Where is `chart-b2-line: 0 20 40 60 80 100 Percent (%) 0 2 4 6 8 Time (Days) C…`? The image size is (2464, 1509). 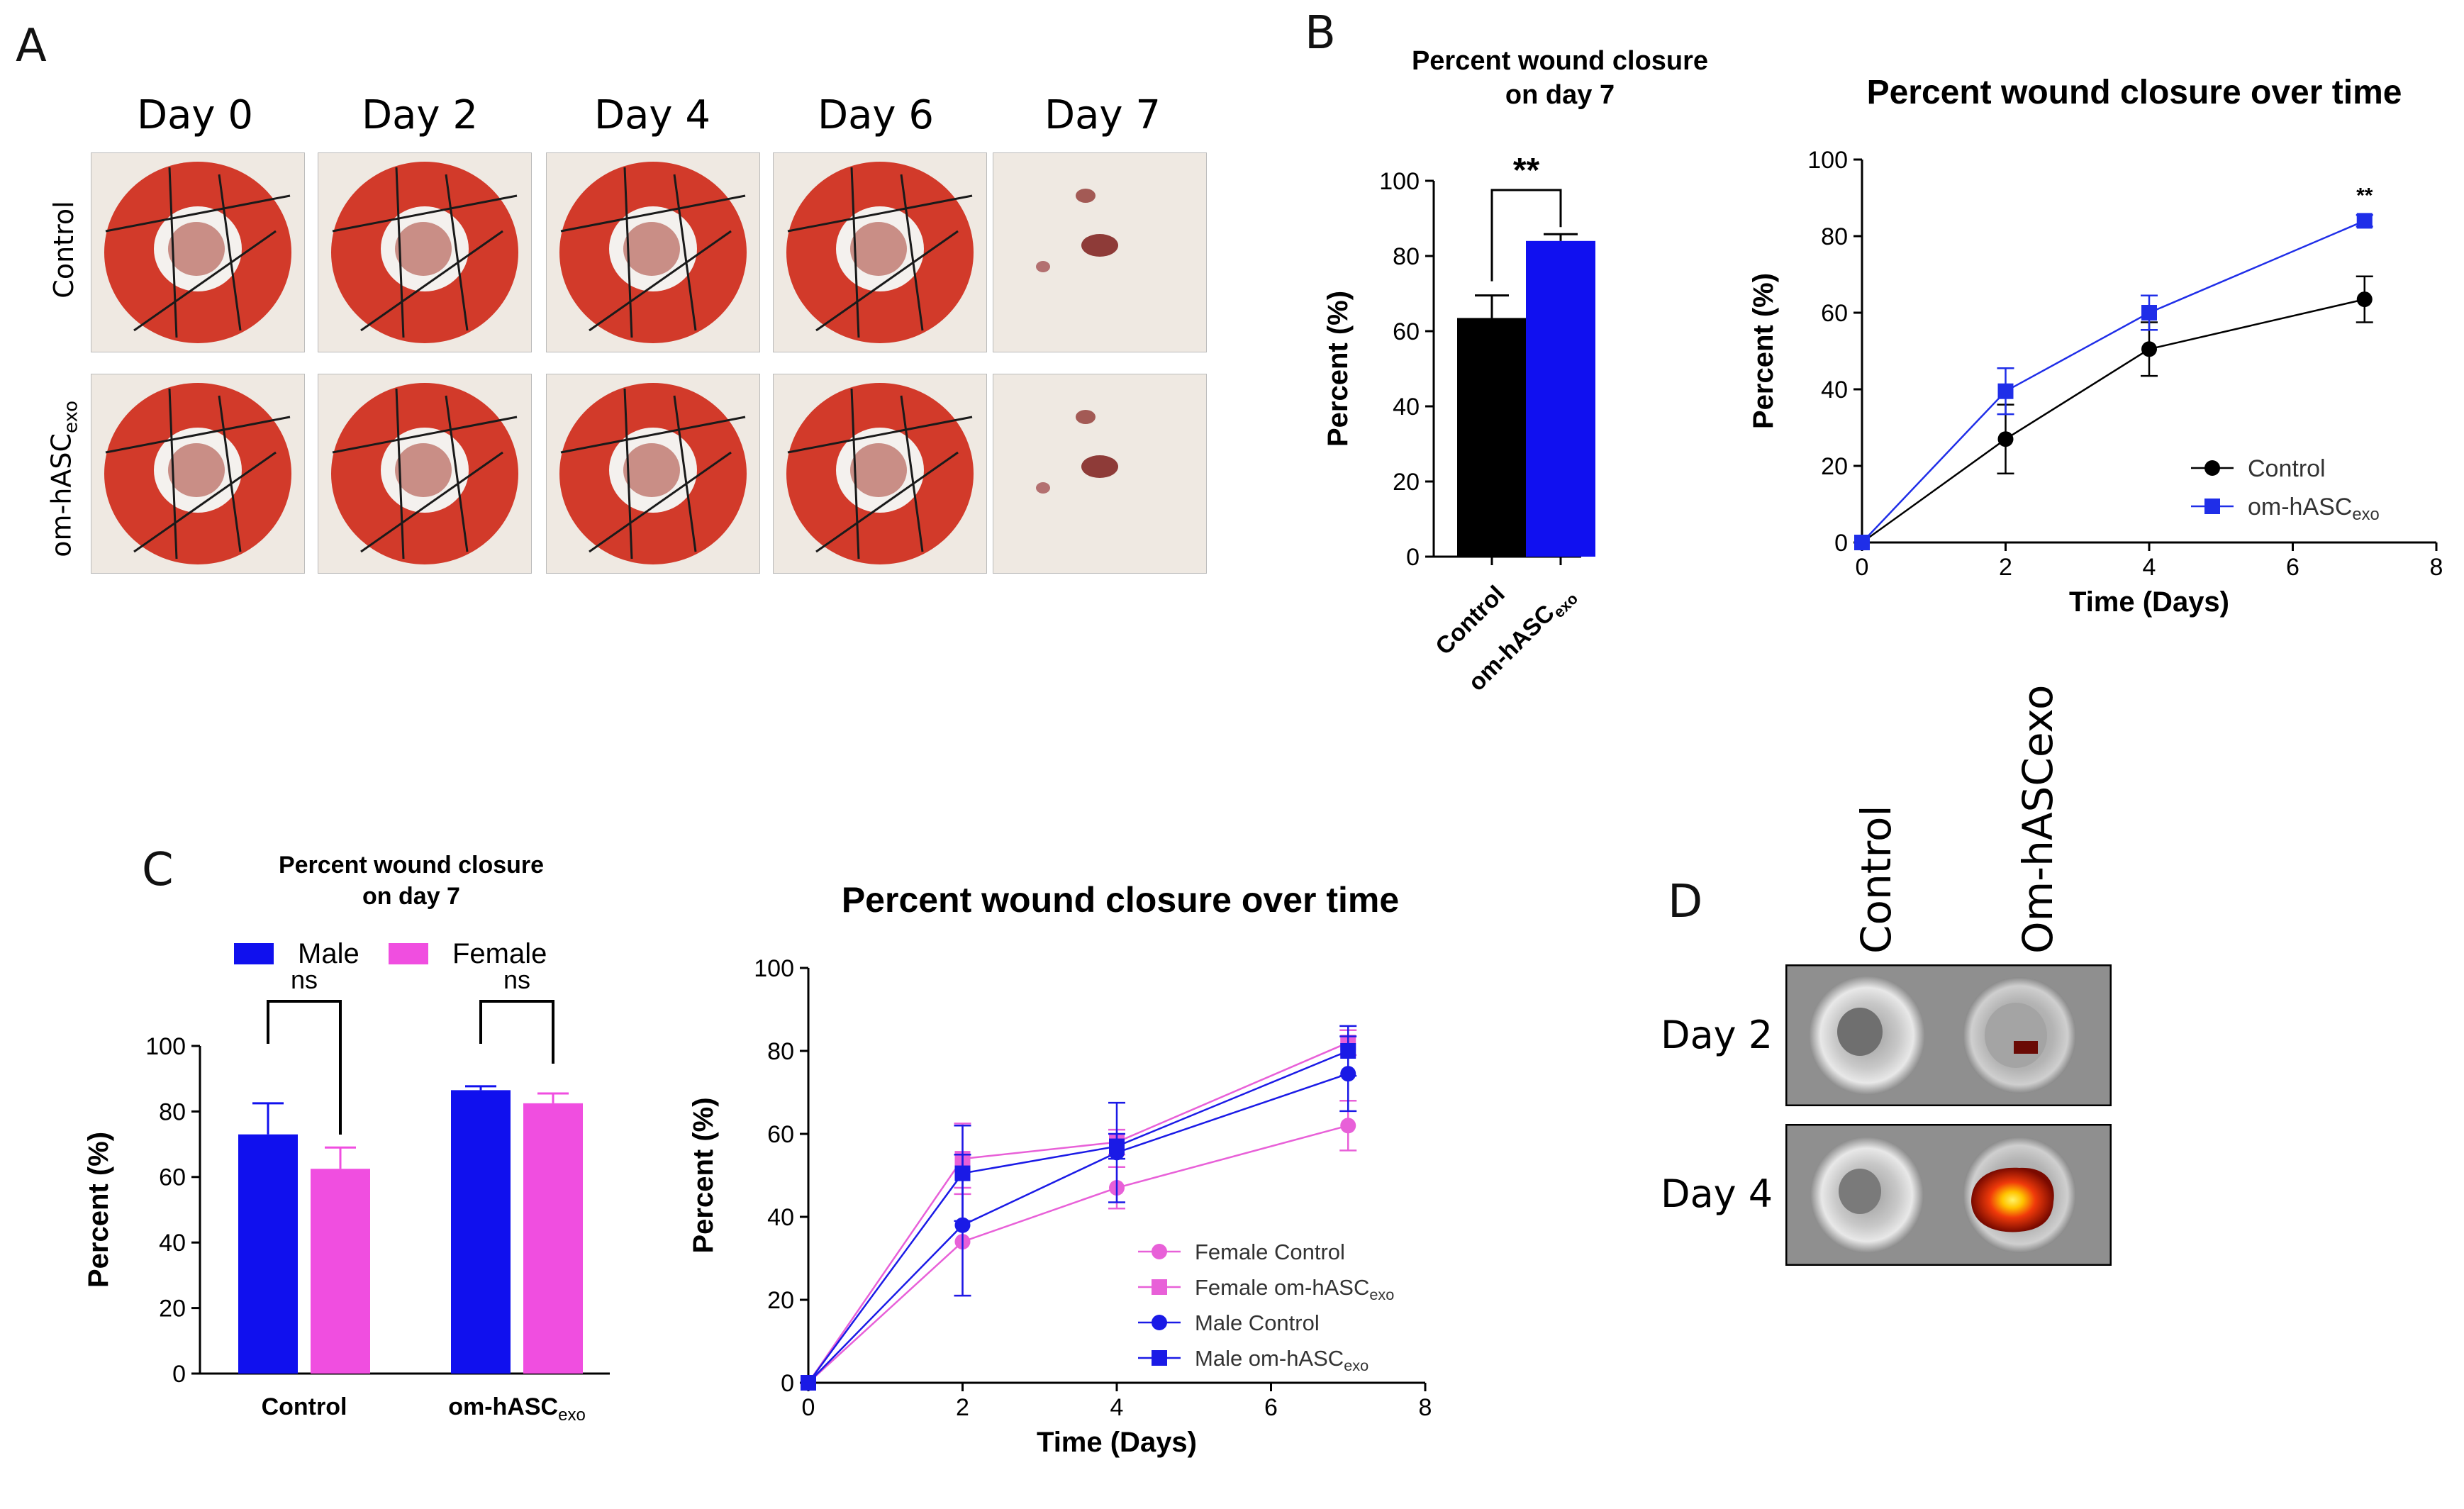 chart-b2-line: 0 20 40 60 80 100 Percent (%) 0 2 4 6 8 Time (Days) C… is located at coordinates (2095, 382).